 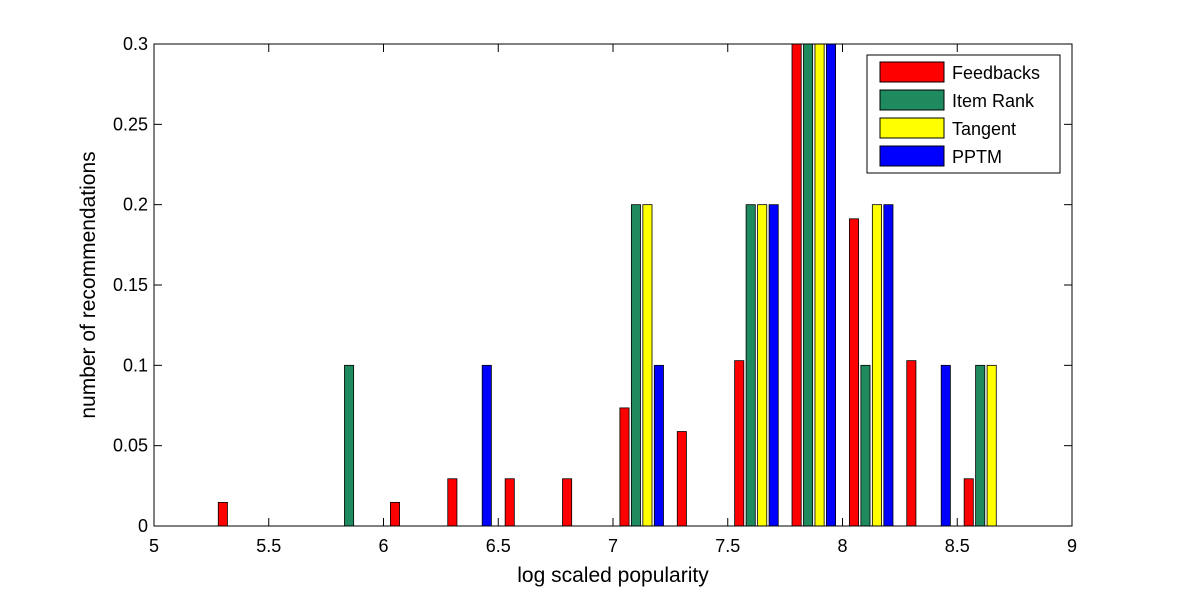 I want to click on legend-label: Tangent, so click(x=984, y=129).